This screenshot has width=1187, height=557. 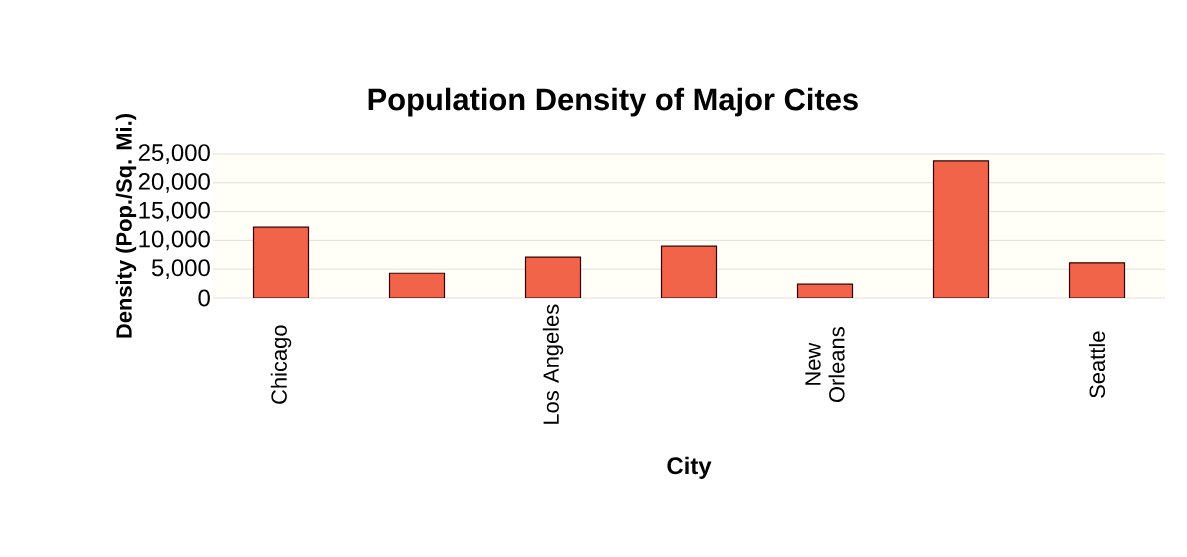 What do you see at coordinates (281, 364) in the screenshot?
I see `x-tick-label: Chicago` at bounding box center [281, 364].